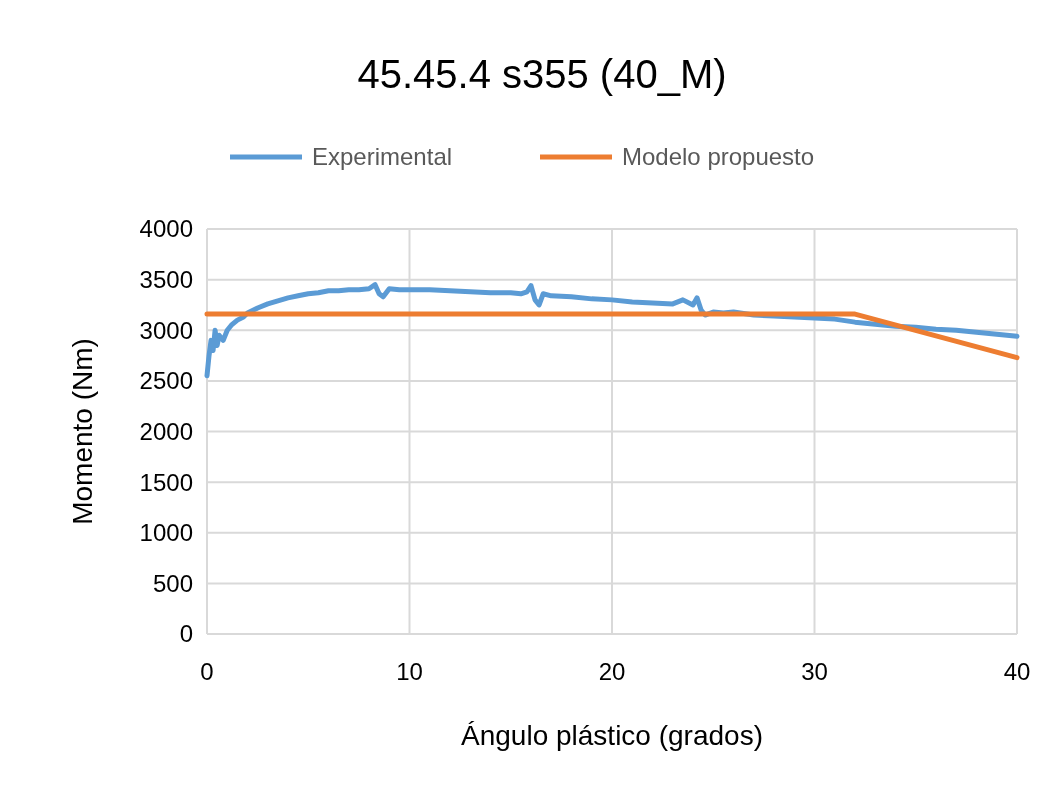 The height and width of the screenshot is (785, 1064). What do you see at coordinates (1017, 671) in the screenshot?
I see `x-tick-label: 40` at bounding box center [1017, 671].